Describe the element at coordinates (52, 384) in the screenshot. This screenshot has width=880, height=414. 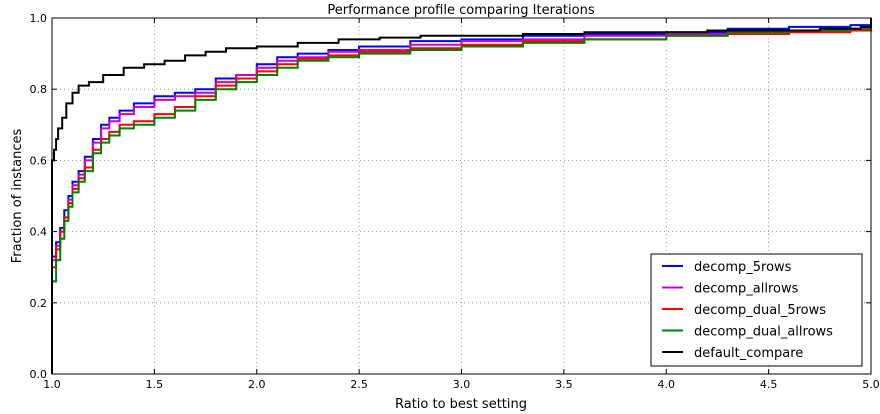
I see `x-tick-label: 1.0` at that location.